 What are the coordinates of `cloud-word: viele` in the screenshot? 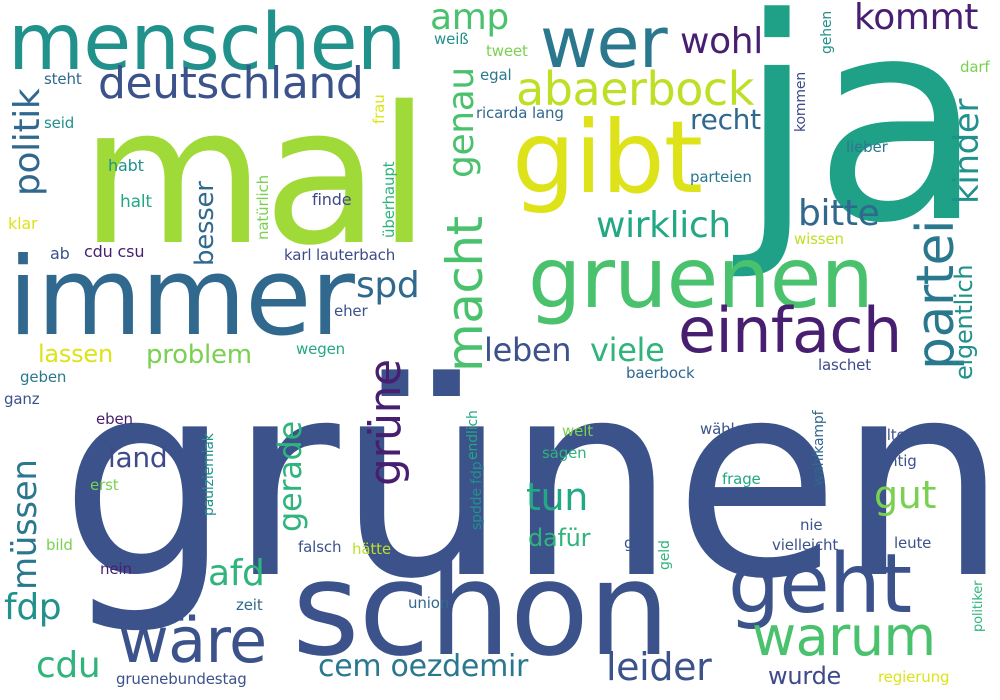 It's located at (627, 350).